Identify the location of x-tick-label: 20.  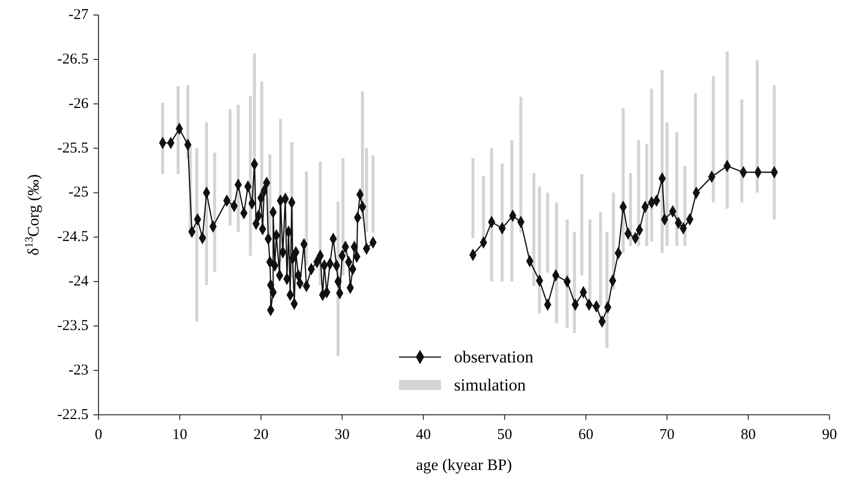
(260, 434).